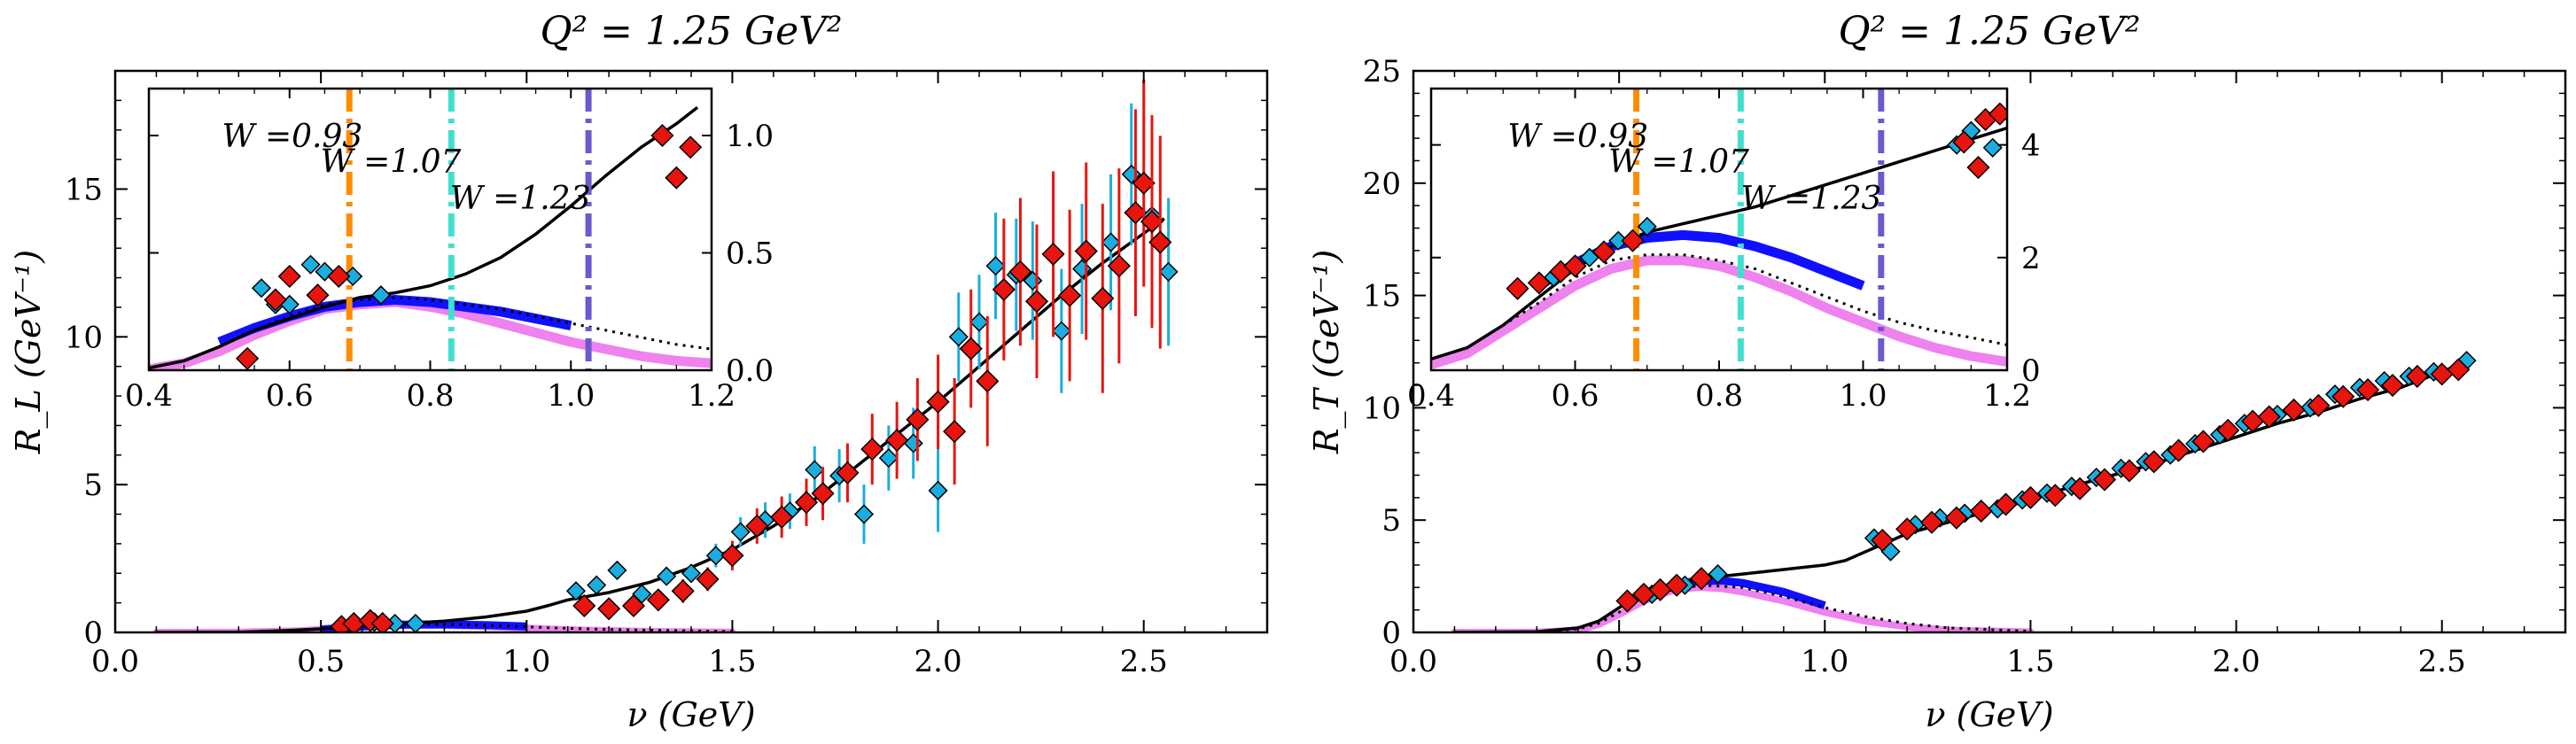  What do you see at coordinates (424, 238) in the screenshot?
I see `inset-solid-model-curve` at bounding box center [424, 238].